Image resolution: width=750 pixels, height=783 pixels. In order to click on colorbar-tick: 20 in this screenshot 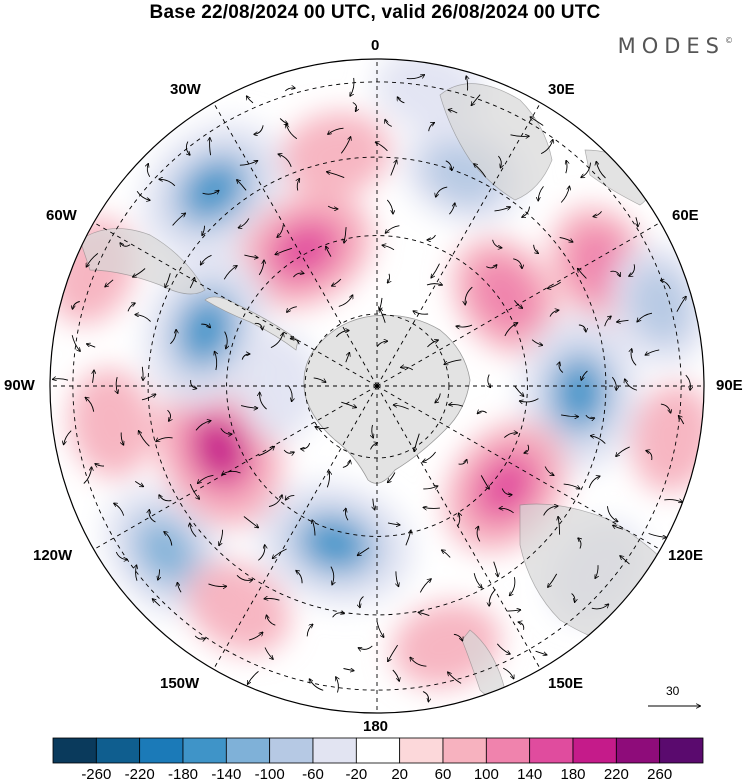, I will do `click(399, 774)`.